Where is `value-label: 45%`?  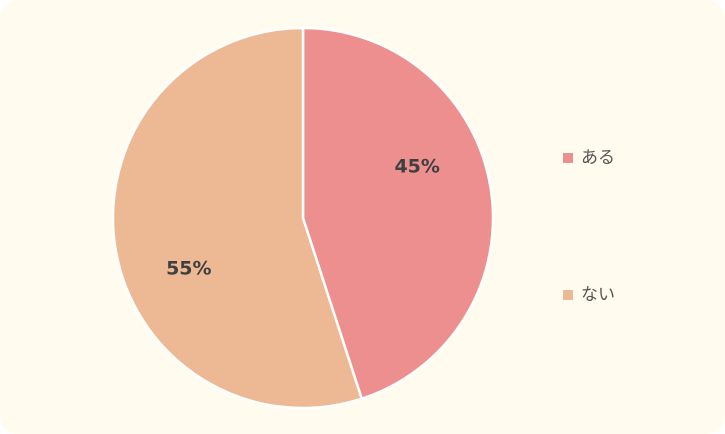 value-label: 45% is located at coordinates (416, 167).